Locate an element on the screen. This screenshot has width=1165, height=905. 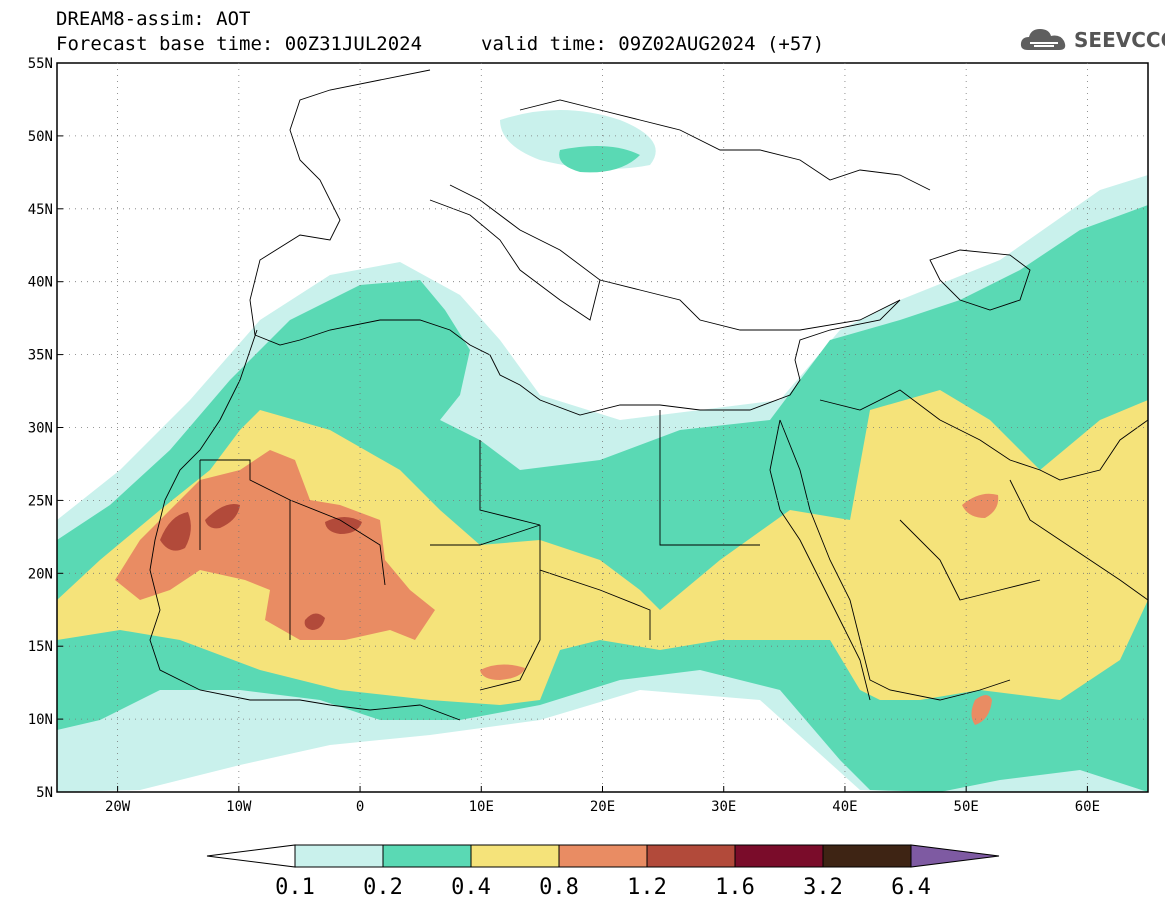
seevccc-logo: SEEVCCC is located at coordinates (1091, 41).